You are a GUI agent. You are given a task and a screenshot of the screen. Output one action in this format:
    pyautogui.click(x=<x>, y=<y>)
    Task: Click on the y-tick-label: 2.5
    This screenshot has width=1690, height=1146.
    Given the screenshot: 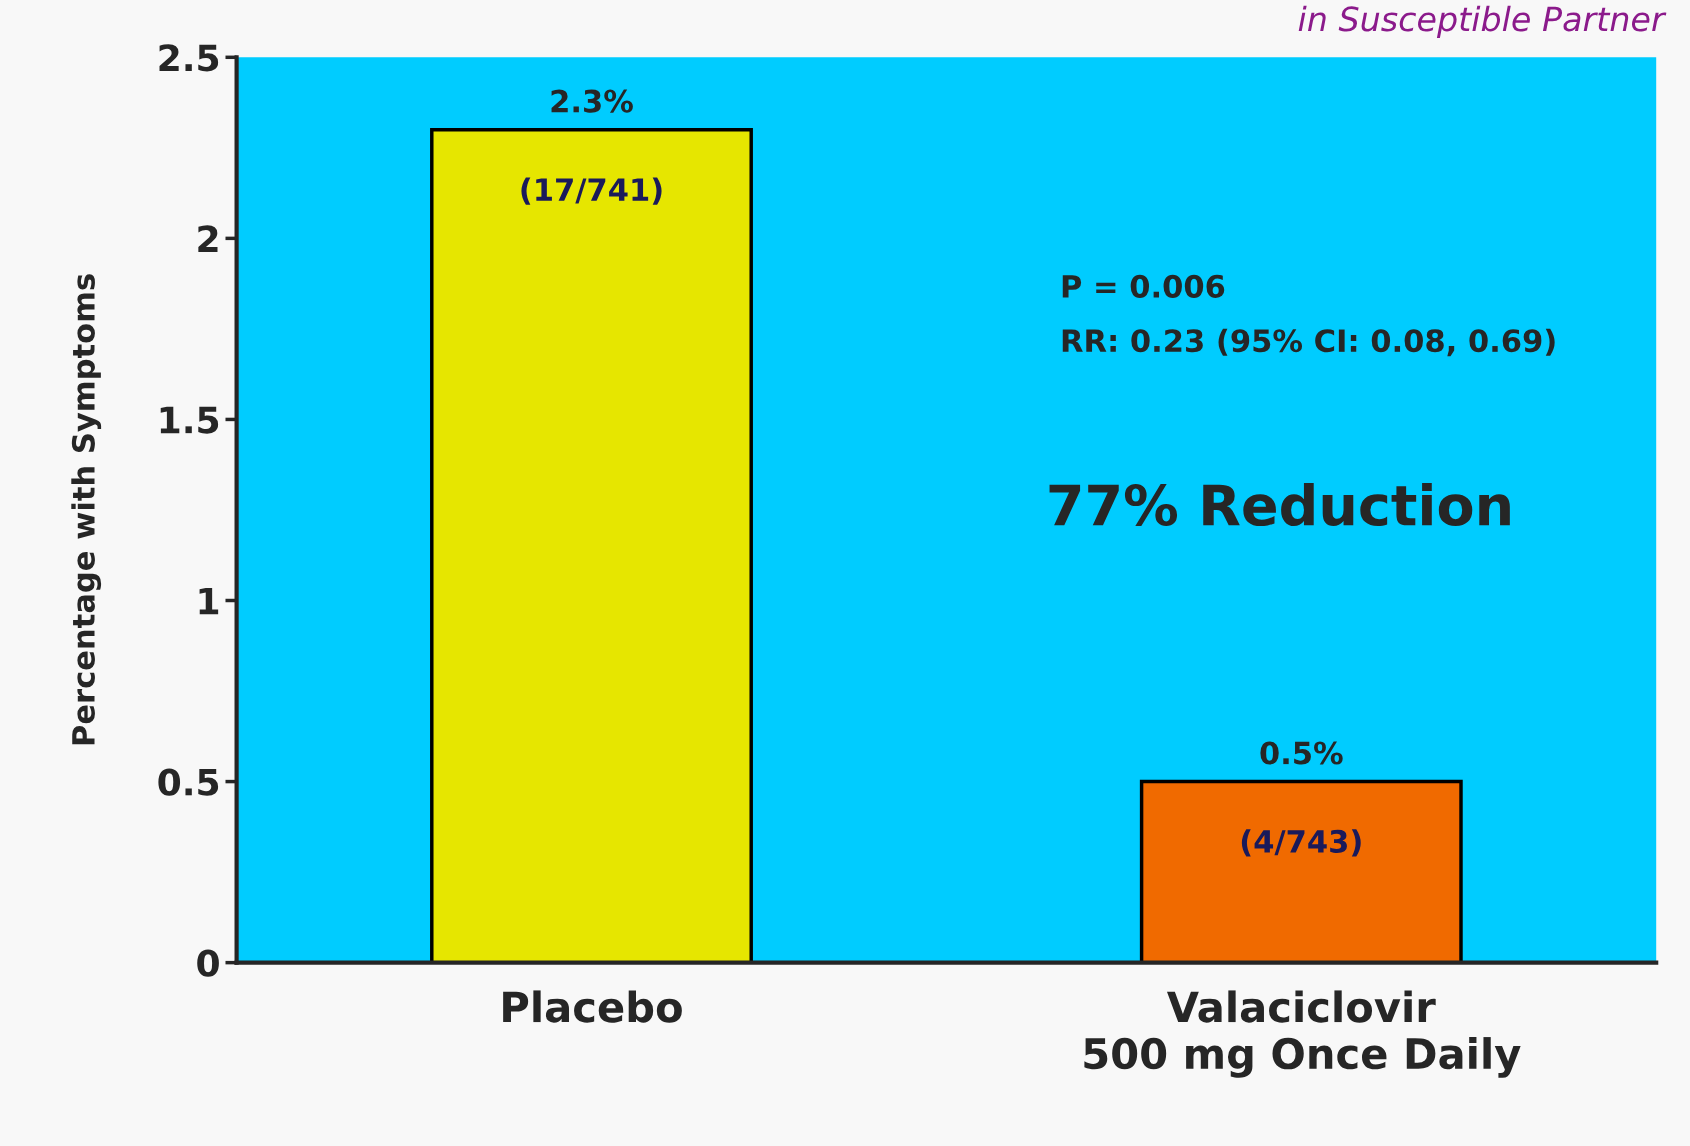 What is the action you would take?
    pyautogui.click(x=189, y=58)
    